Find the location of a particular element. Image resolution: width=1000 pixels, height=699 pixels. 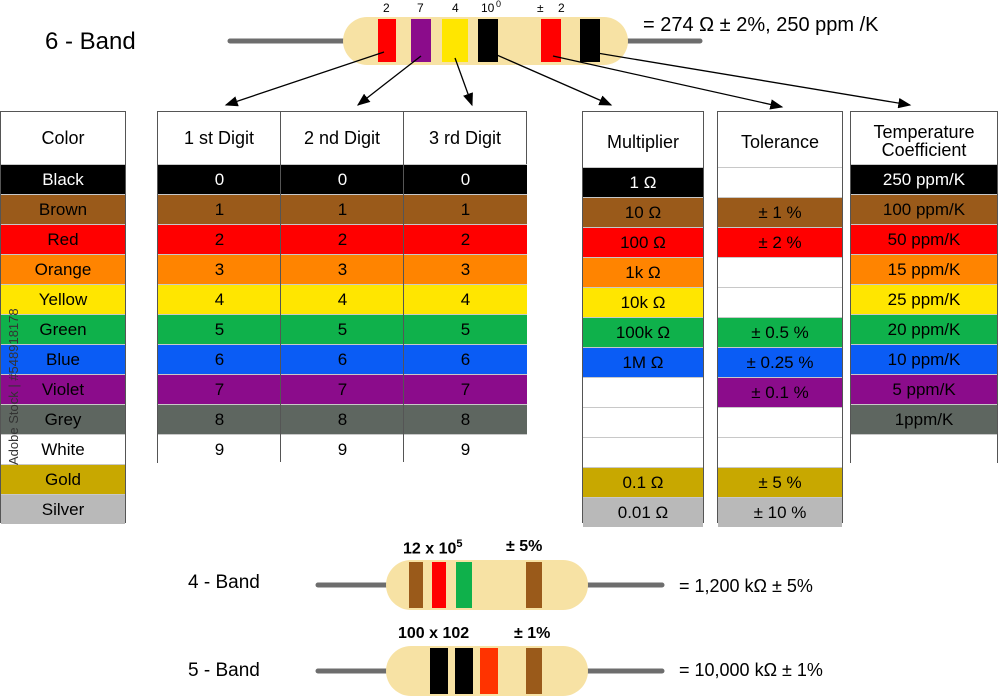

tolerance-row-orange is located at coordinates (780, 272).